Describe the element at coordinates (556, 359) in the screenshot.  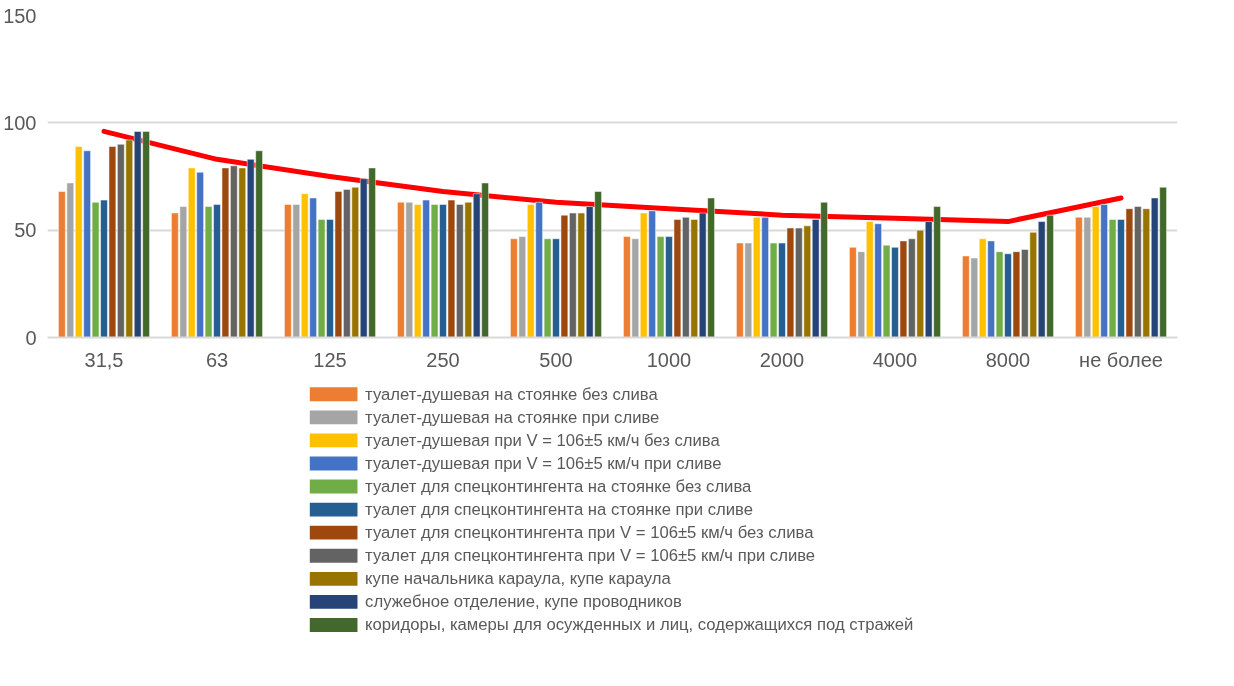
I see `x-tick-label: 500` at that location.